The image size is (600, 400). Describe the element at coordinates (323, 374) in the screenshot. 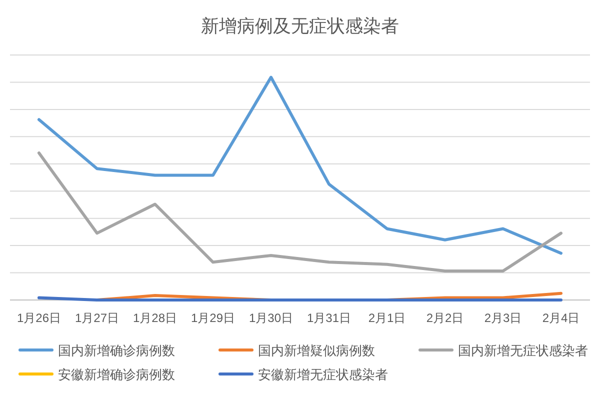

I see `legend-label: 安徽新增无症状感染者` at that location.